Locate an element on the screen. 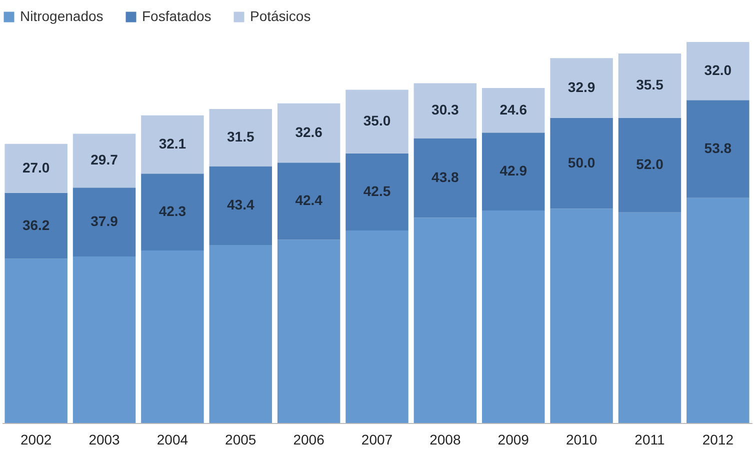 The image size is (754, 453). data-label: 24.6 is located at coordinates (514, 109).